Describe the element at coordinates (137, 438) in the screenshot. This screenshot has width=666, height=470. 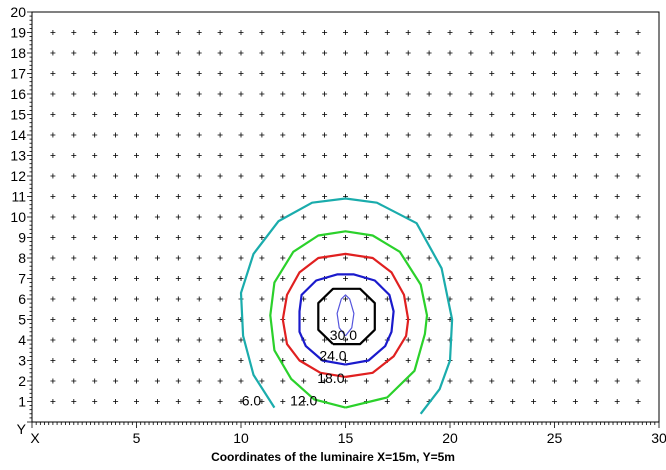
I see `x-tick-label: 5` at that location.